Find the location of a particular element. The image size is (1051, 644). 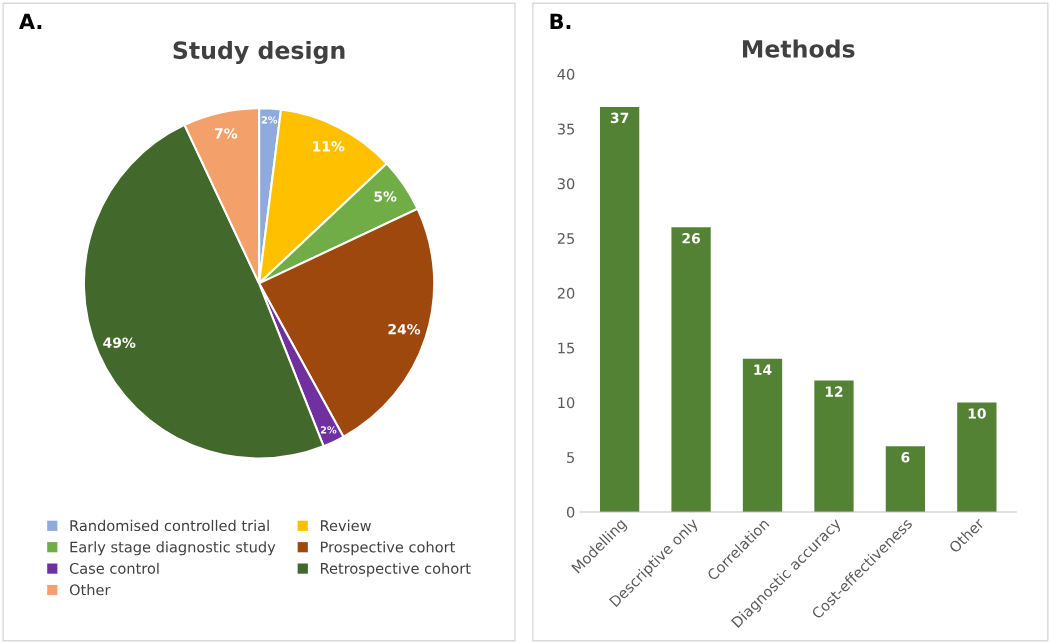

text: B. is located at coordinates (560, 21).